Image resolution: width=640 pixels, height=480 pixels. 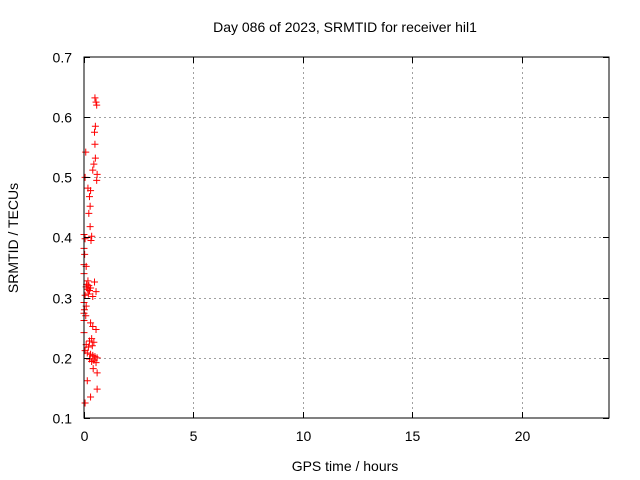 I want to click on x-tick-label: 0, so click(x=85, y=436).